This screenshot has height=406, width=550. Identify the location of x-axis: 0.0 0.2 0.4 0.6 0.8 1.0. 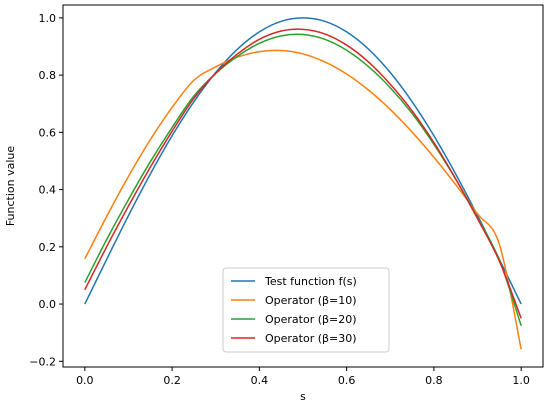
(303, 377).